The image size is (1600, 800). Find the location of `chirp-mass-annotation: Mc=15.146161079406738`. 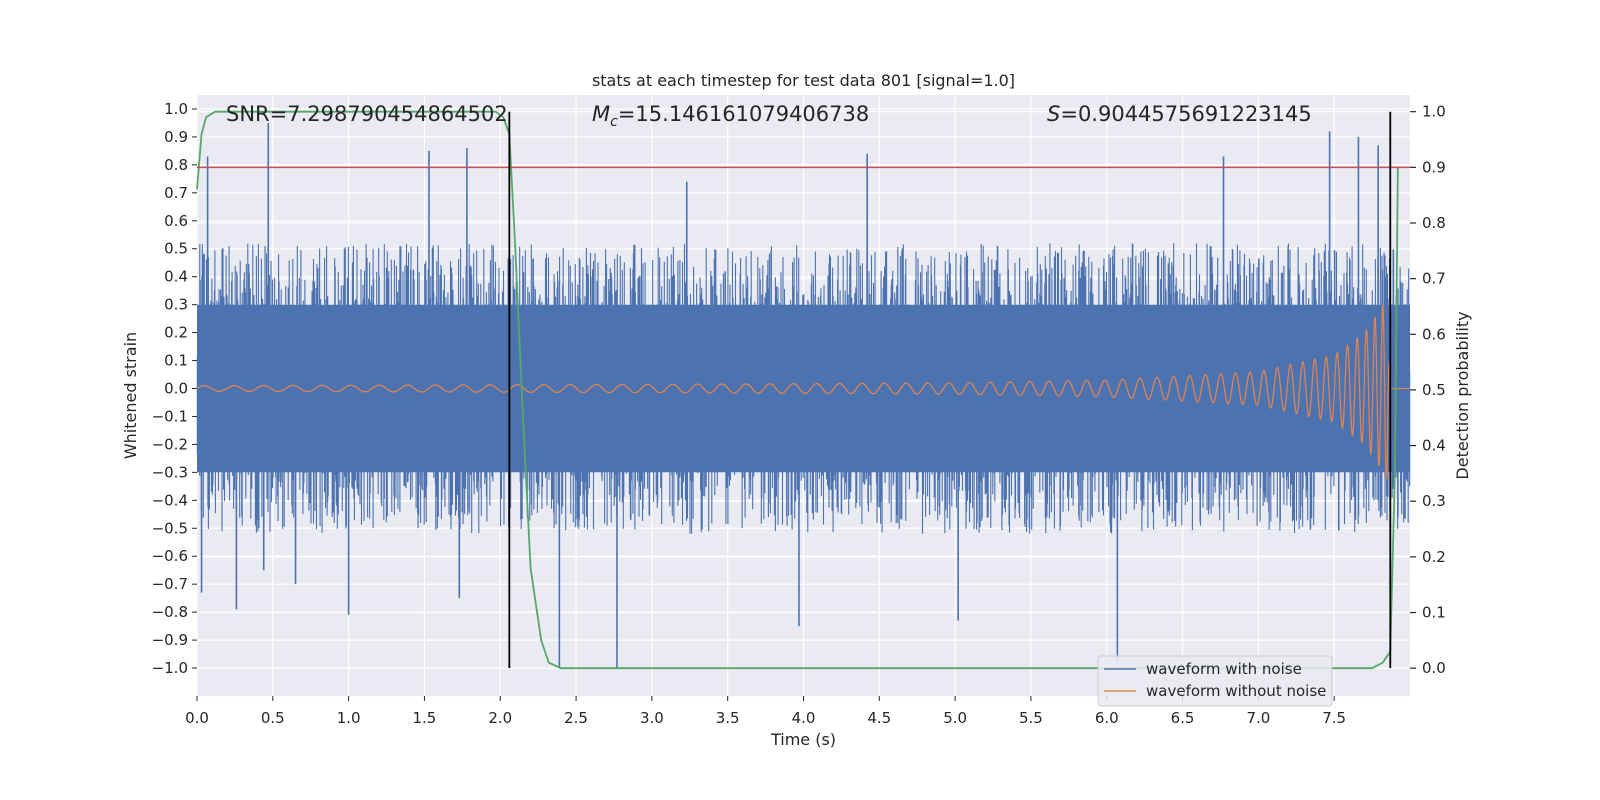

chirp-mass-annotation: Mc=15.146161079406738 is located at coordinates (730, 116).